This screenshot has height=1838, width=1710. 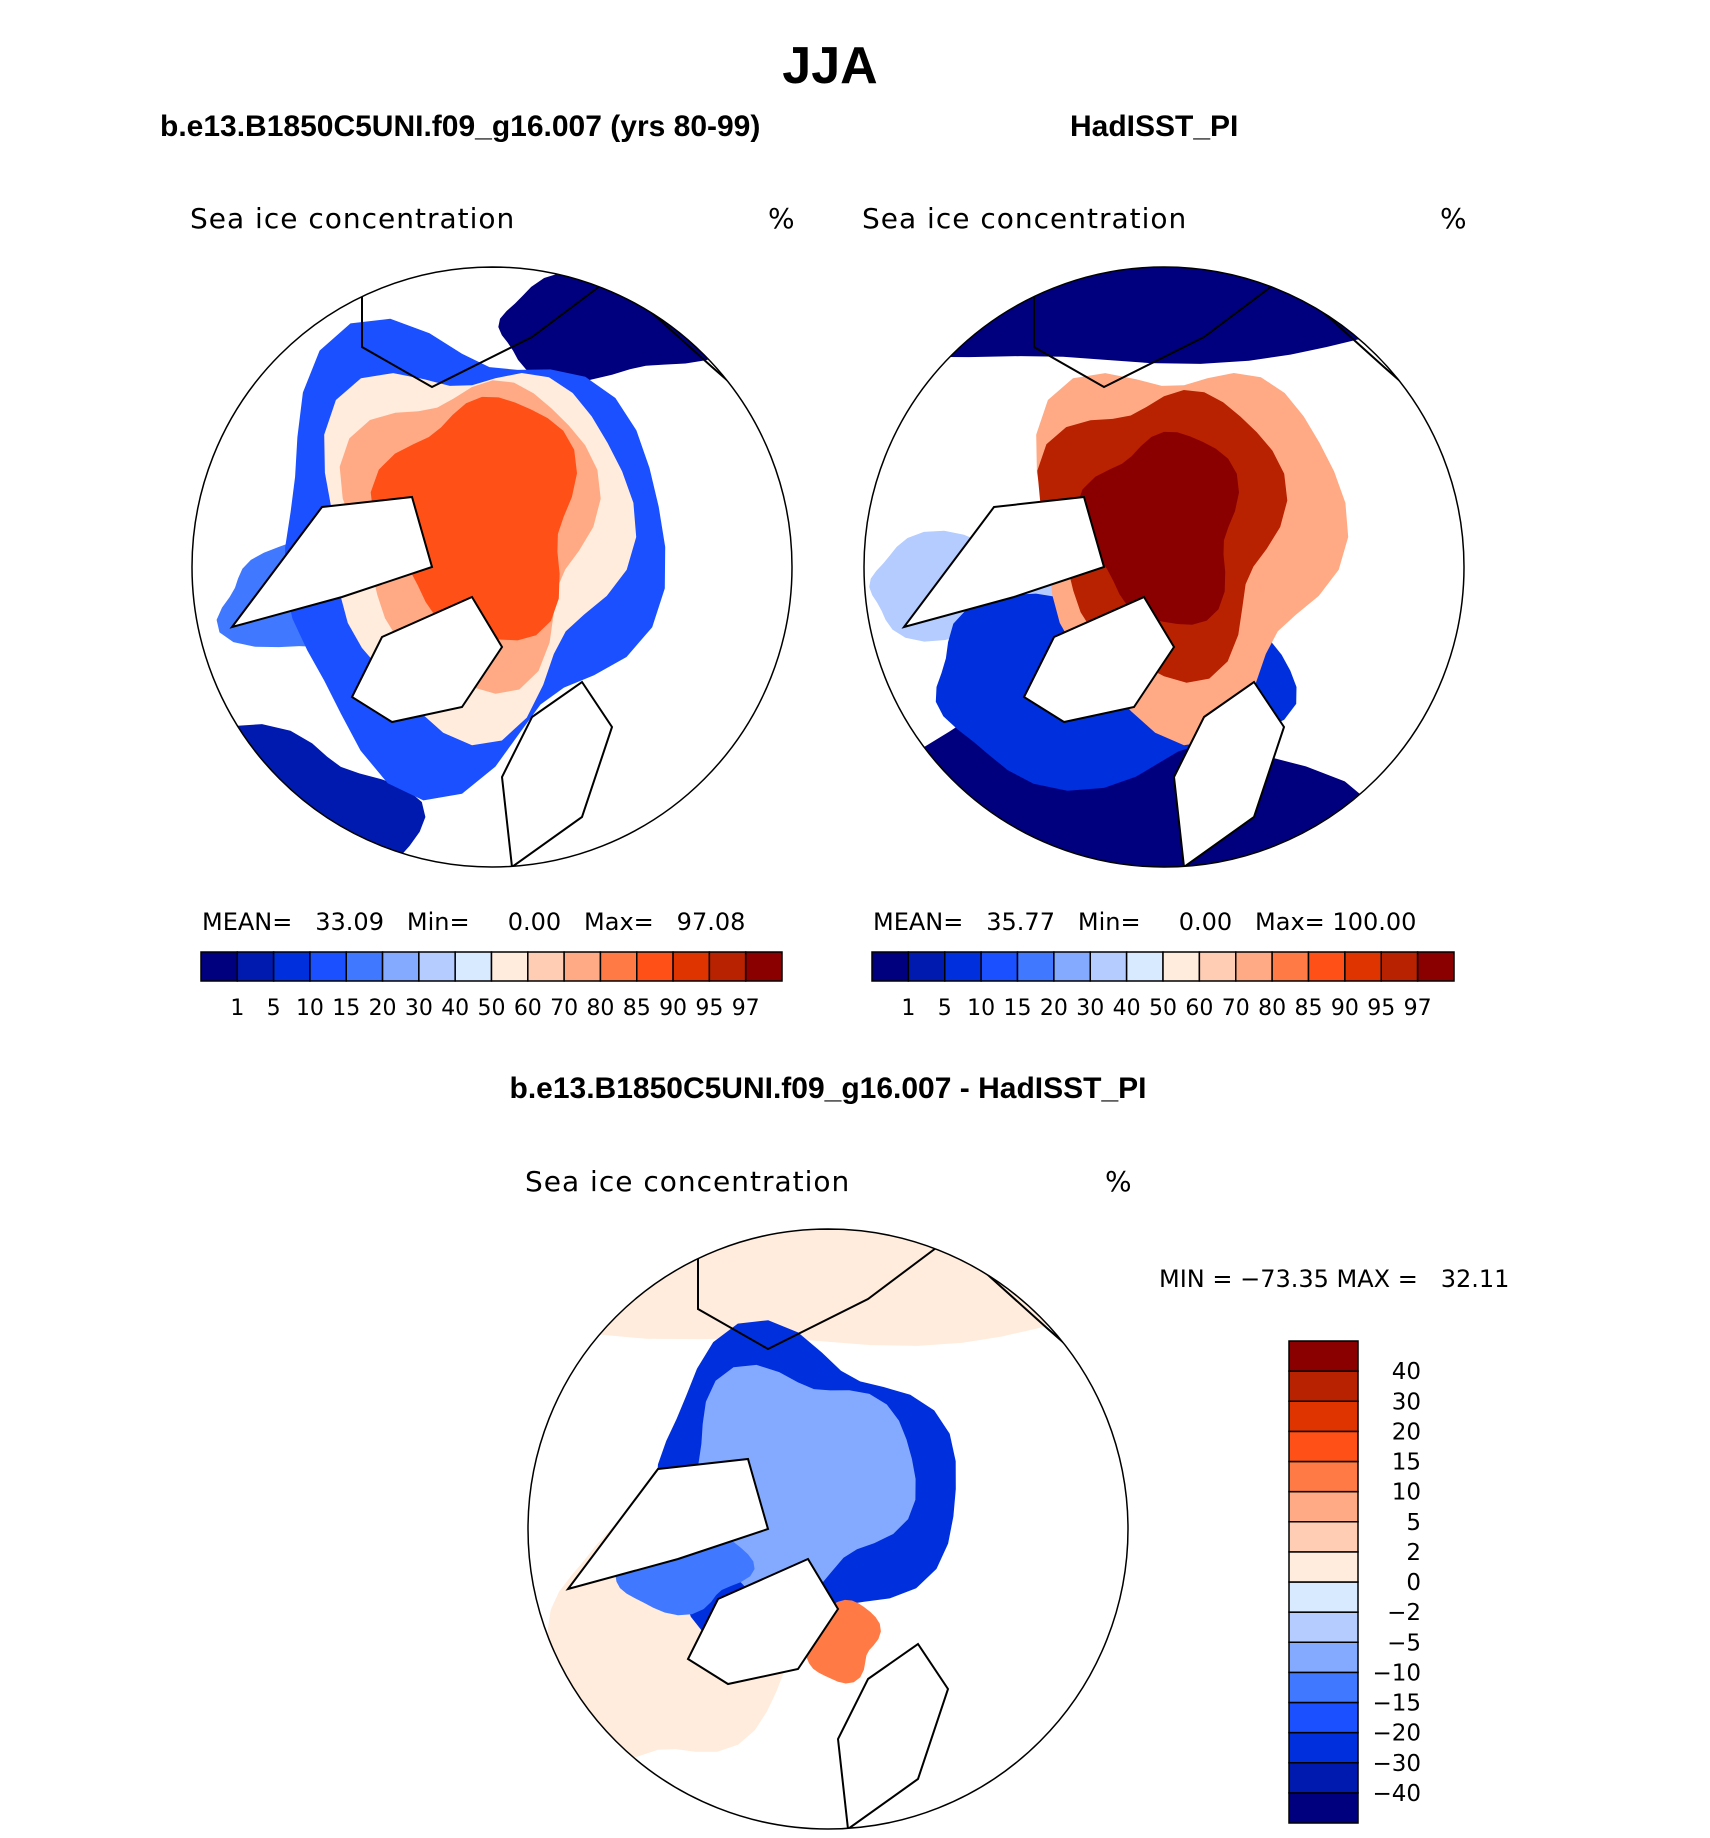 I want to click on colorbar-difference-tick-label: −15, so click(x=1396, y=1704).